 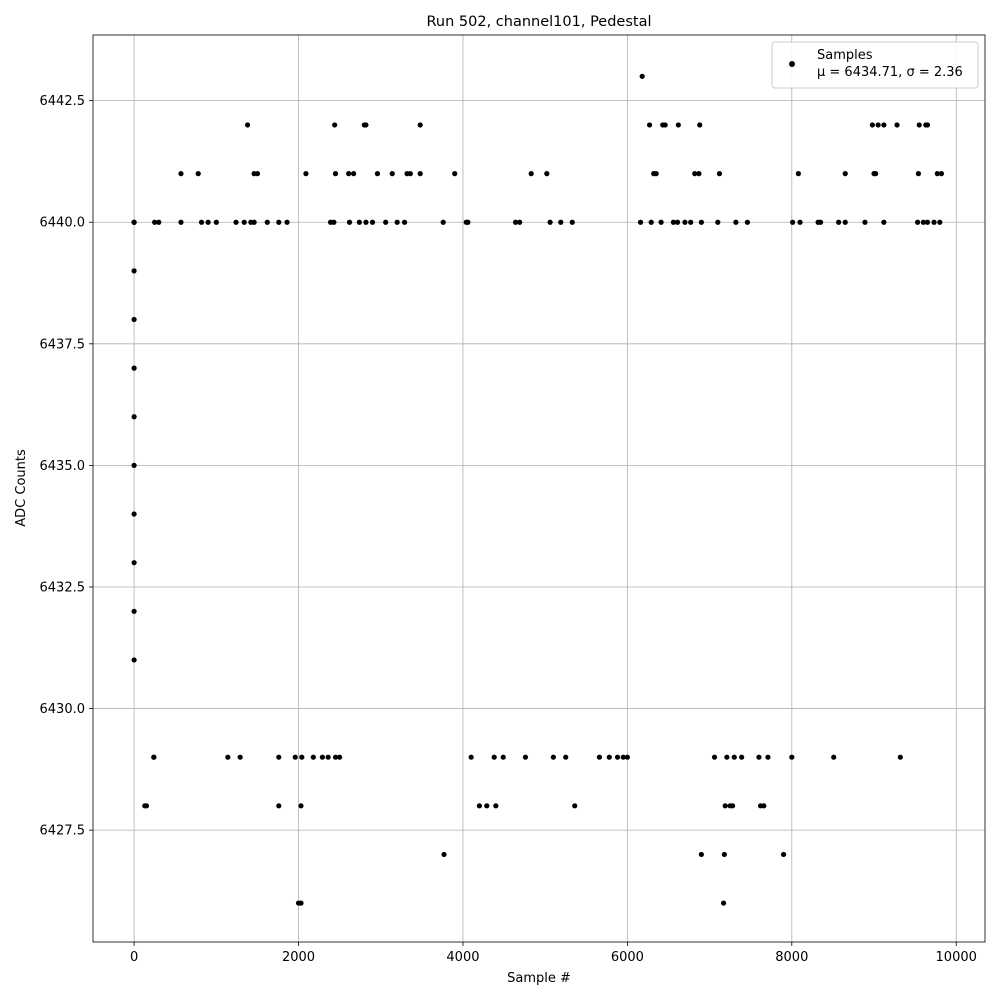 I want to click on x-axis-ticks: 0 2000 4000 6000 8000 10000, so click(x=553, y=953).